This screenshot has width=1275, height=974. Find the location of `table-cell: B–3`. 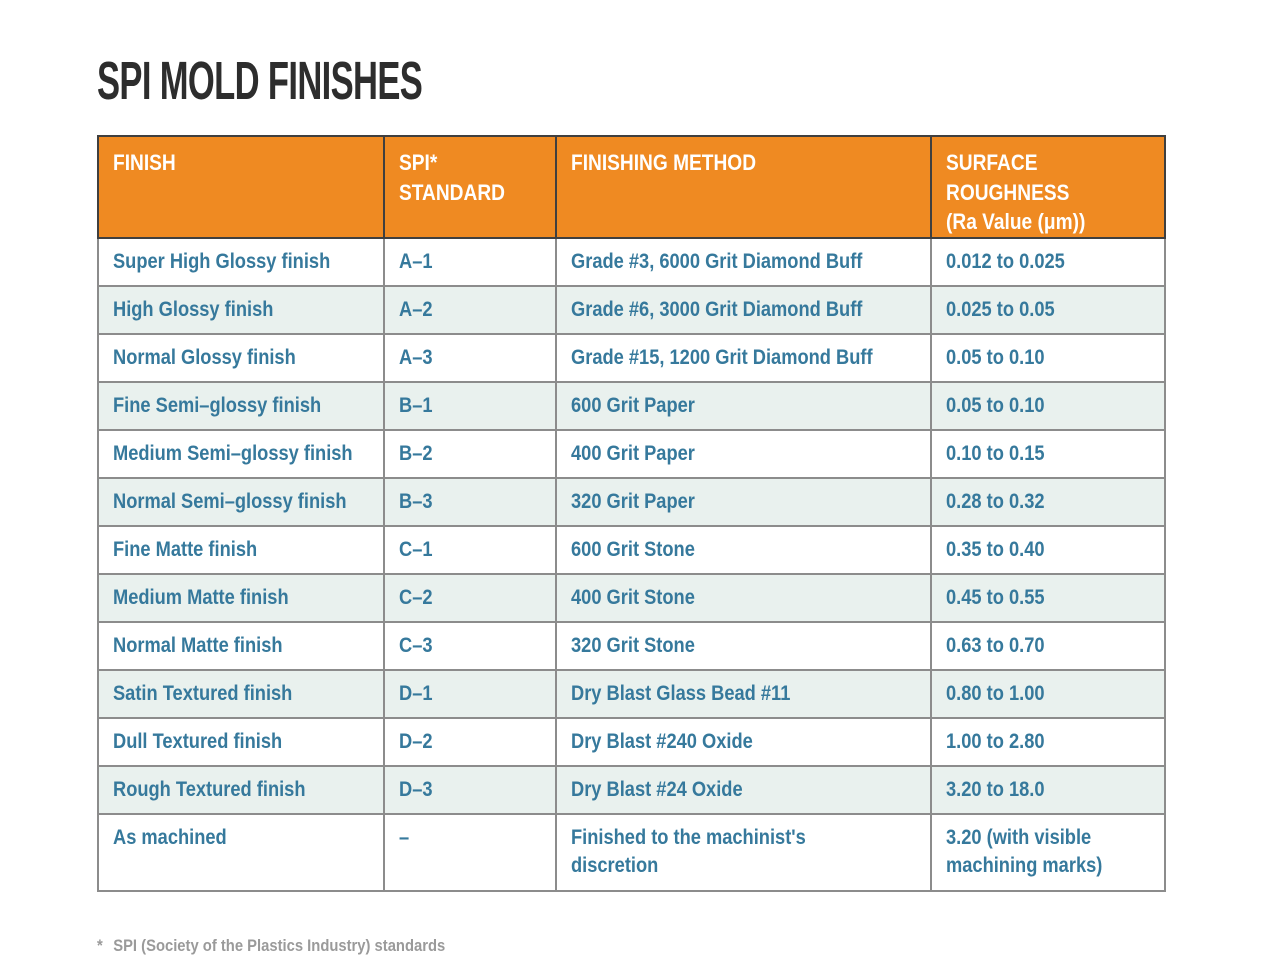

table-cell: B–3 is located at coordinates (469, 502).